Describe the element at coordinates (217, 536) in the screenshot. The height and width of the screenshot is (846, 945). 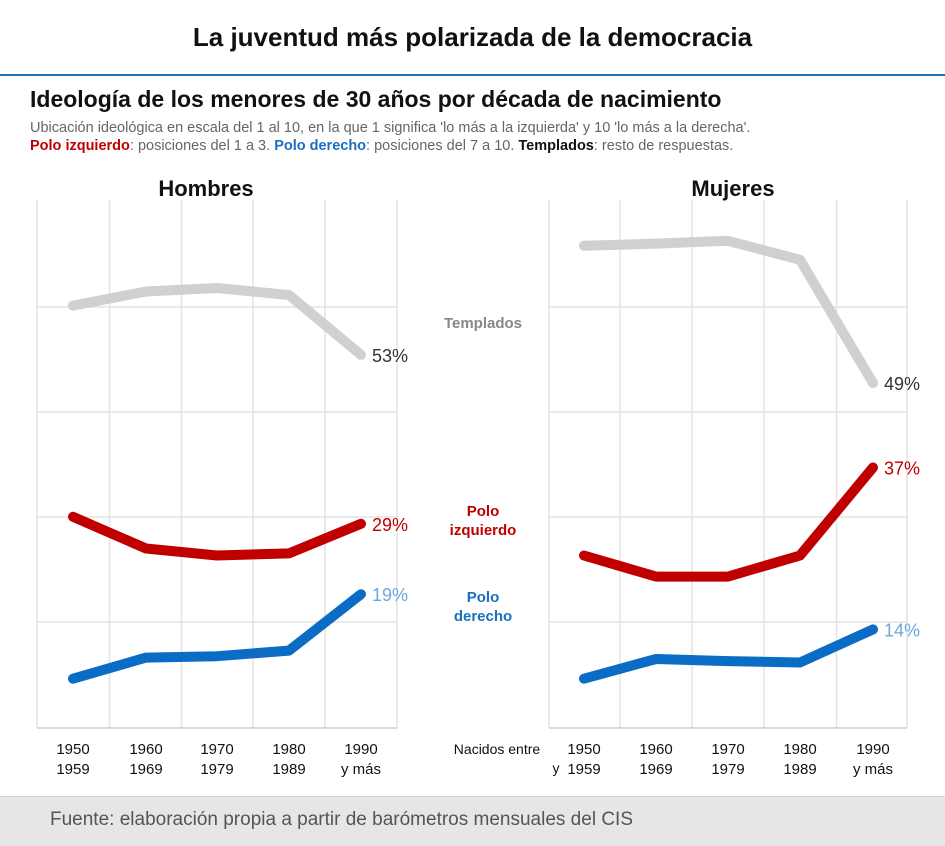
I see `hombres-line-izquierdo` at that location.